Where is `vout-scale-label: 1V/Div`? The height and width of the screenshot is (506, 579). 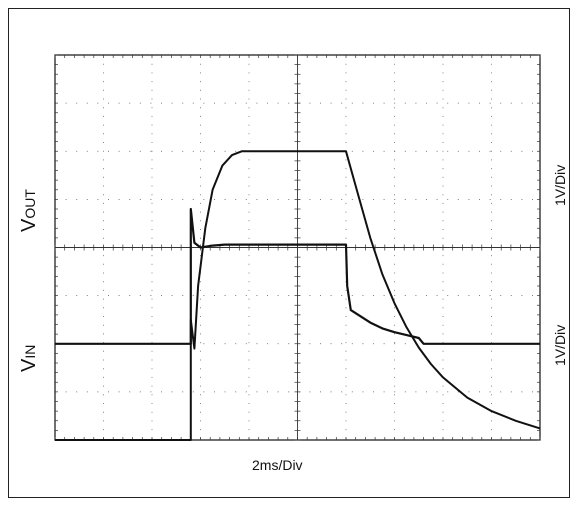 vout-scale-label: 1V/Div is located at coordinates (560, 185).